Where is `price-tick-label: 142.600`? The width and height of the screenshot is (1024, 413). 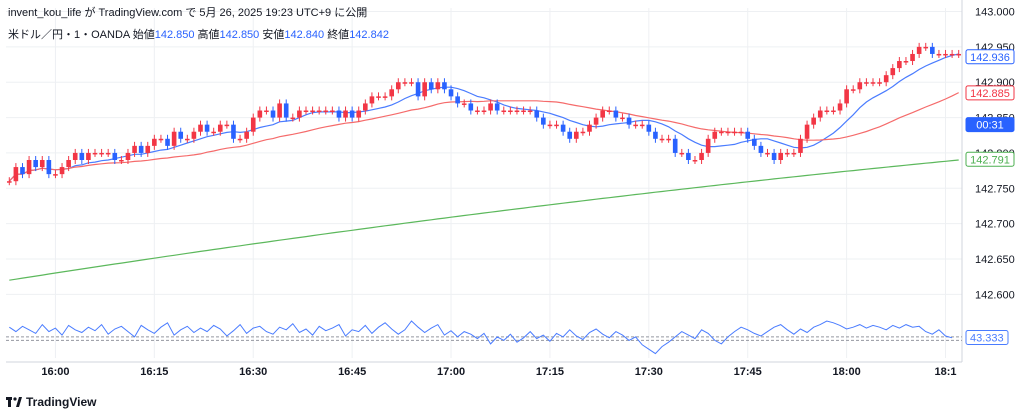
price-tick-label: 142.600 is located at coordinates (995, 295).